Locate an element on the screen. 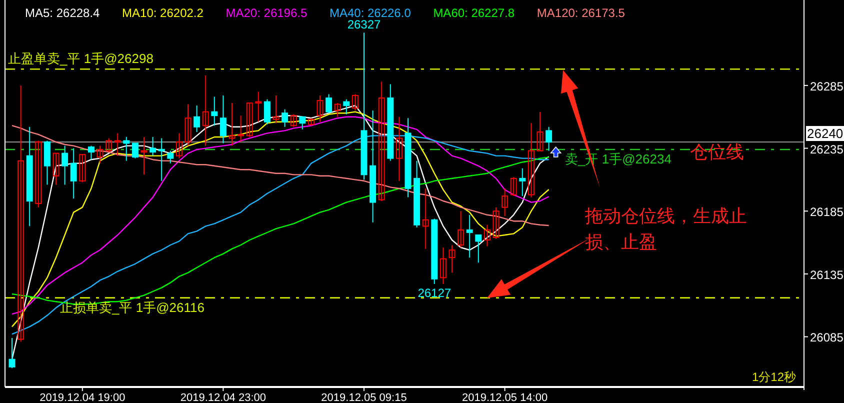  x-tick-label: 2019.12.05 14:00 is located at coordinates (505, 397).